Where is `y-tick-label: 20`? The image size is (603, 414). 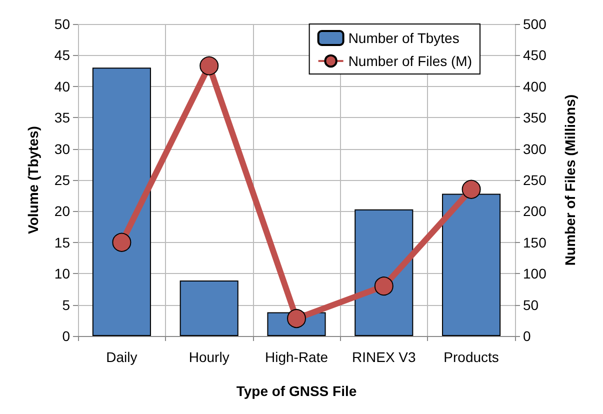
y-tick-label: 20 is located at coordinates (62, 211).